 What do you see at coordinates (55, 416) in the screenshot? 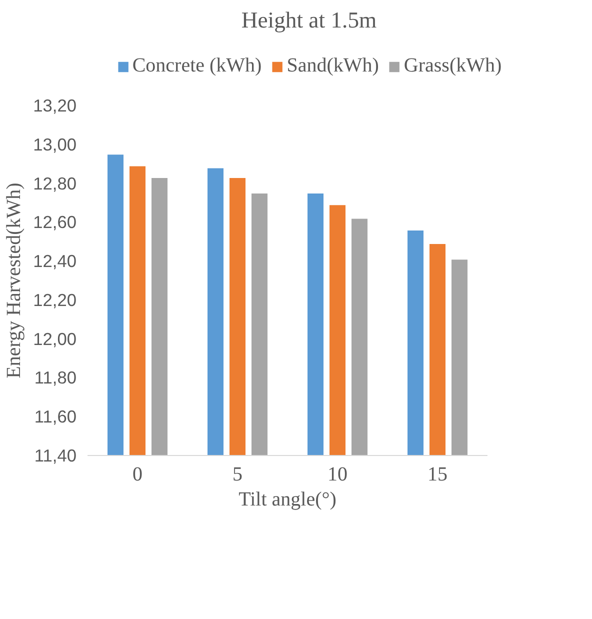
I see `y-tick-label: 11,60` at bounding box center [55, 416].